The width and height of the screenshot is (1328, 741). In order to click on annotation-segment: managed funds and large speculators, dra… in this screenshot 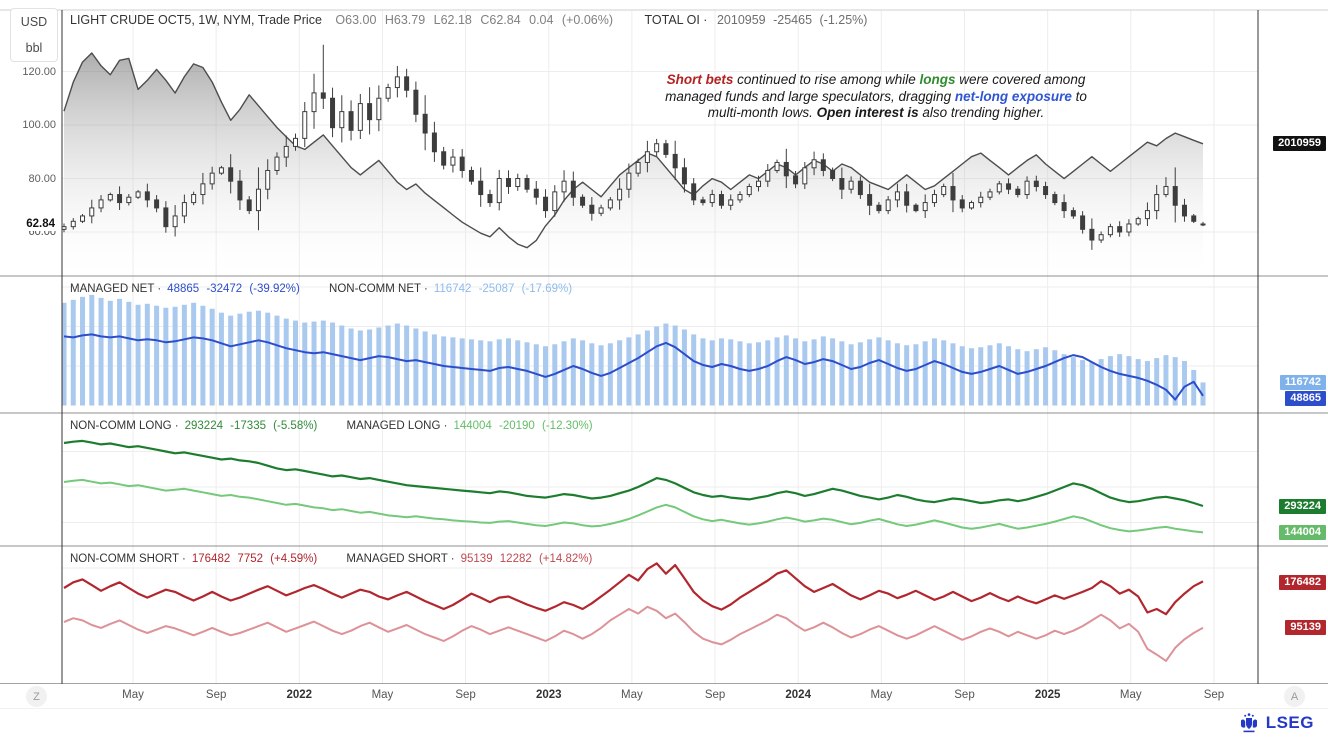, I will do `click(810, 96)`.